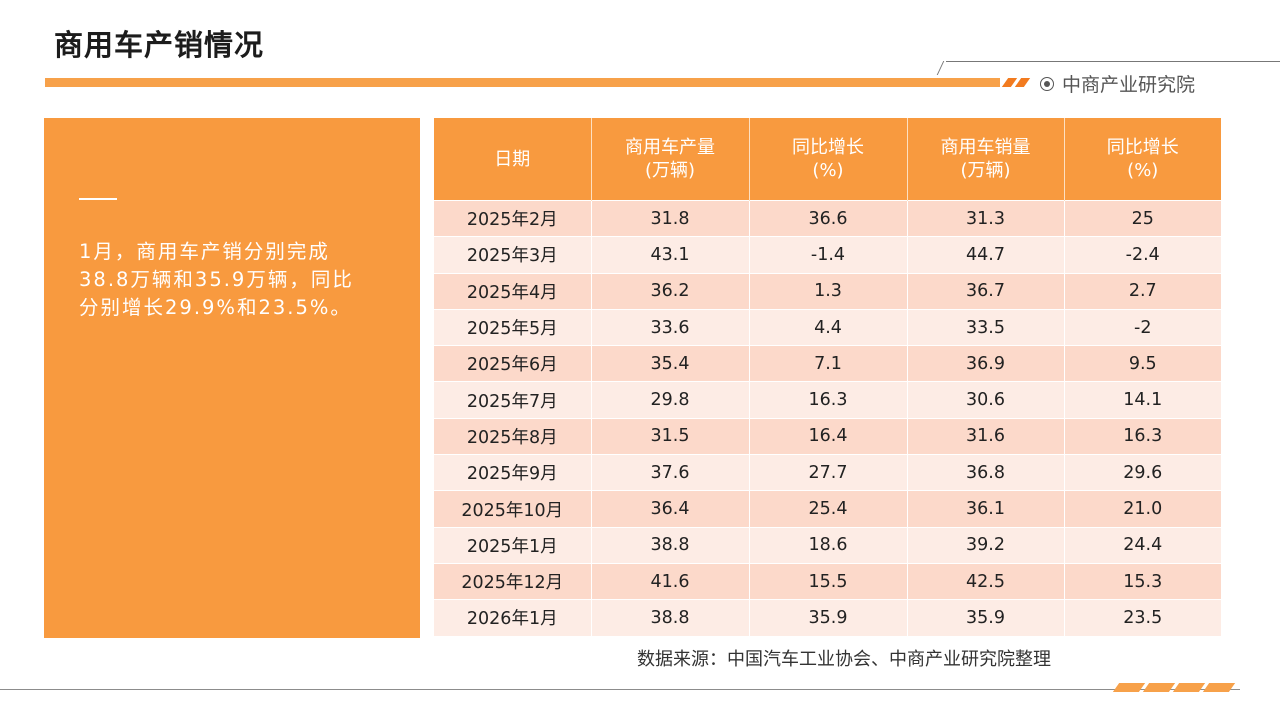 This screenshot has width=1280, height=720. What do you see at coordinates (513, 400) in the screenshot?
I see `cell-date: 2025年7月` at bounding box center [513, 400].